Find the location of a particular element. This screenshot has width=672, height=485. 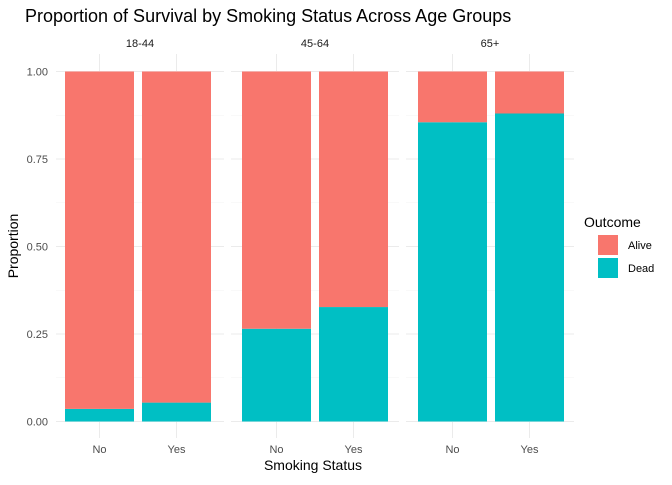

legend-label: Alive is located at coordinates (640, 246).